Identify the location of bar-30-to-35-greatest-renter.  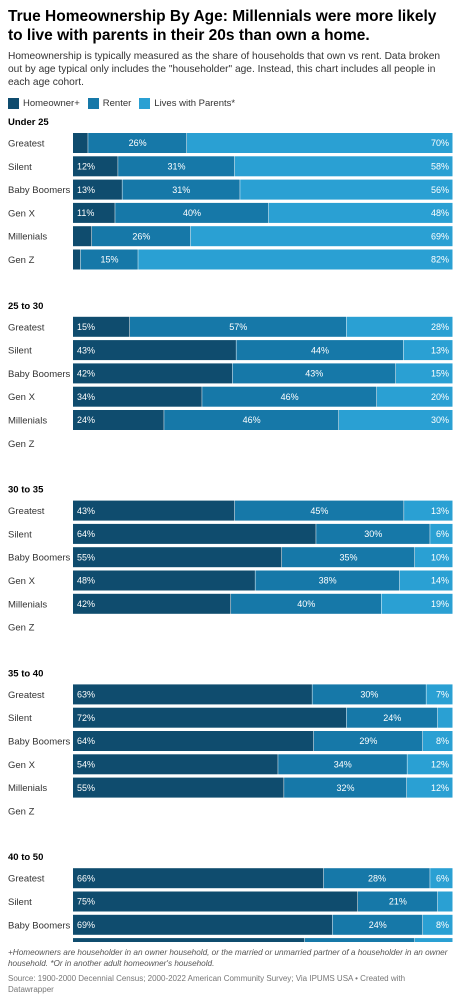
(319, 510).